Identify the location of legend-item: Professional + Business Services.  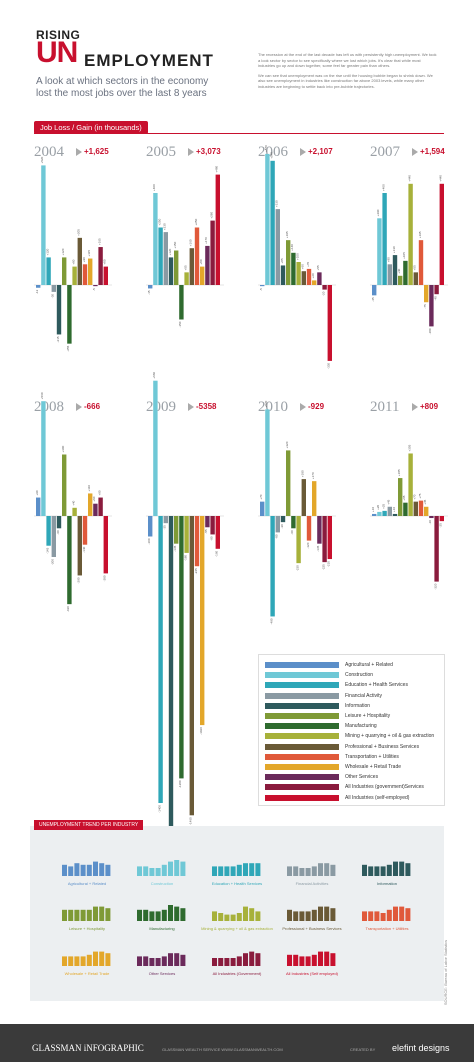
(342, 747).